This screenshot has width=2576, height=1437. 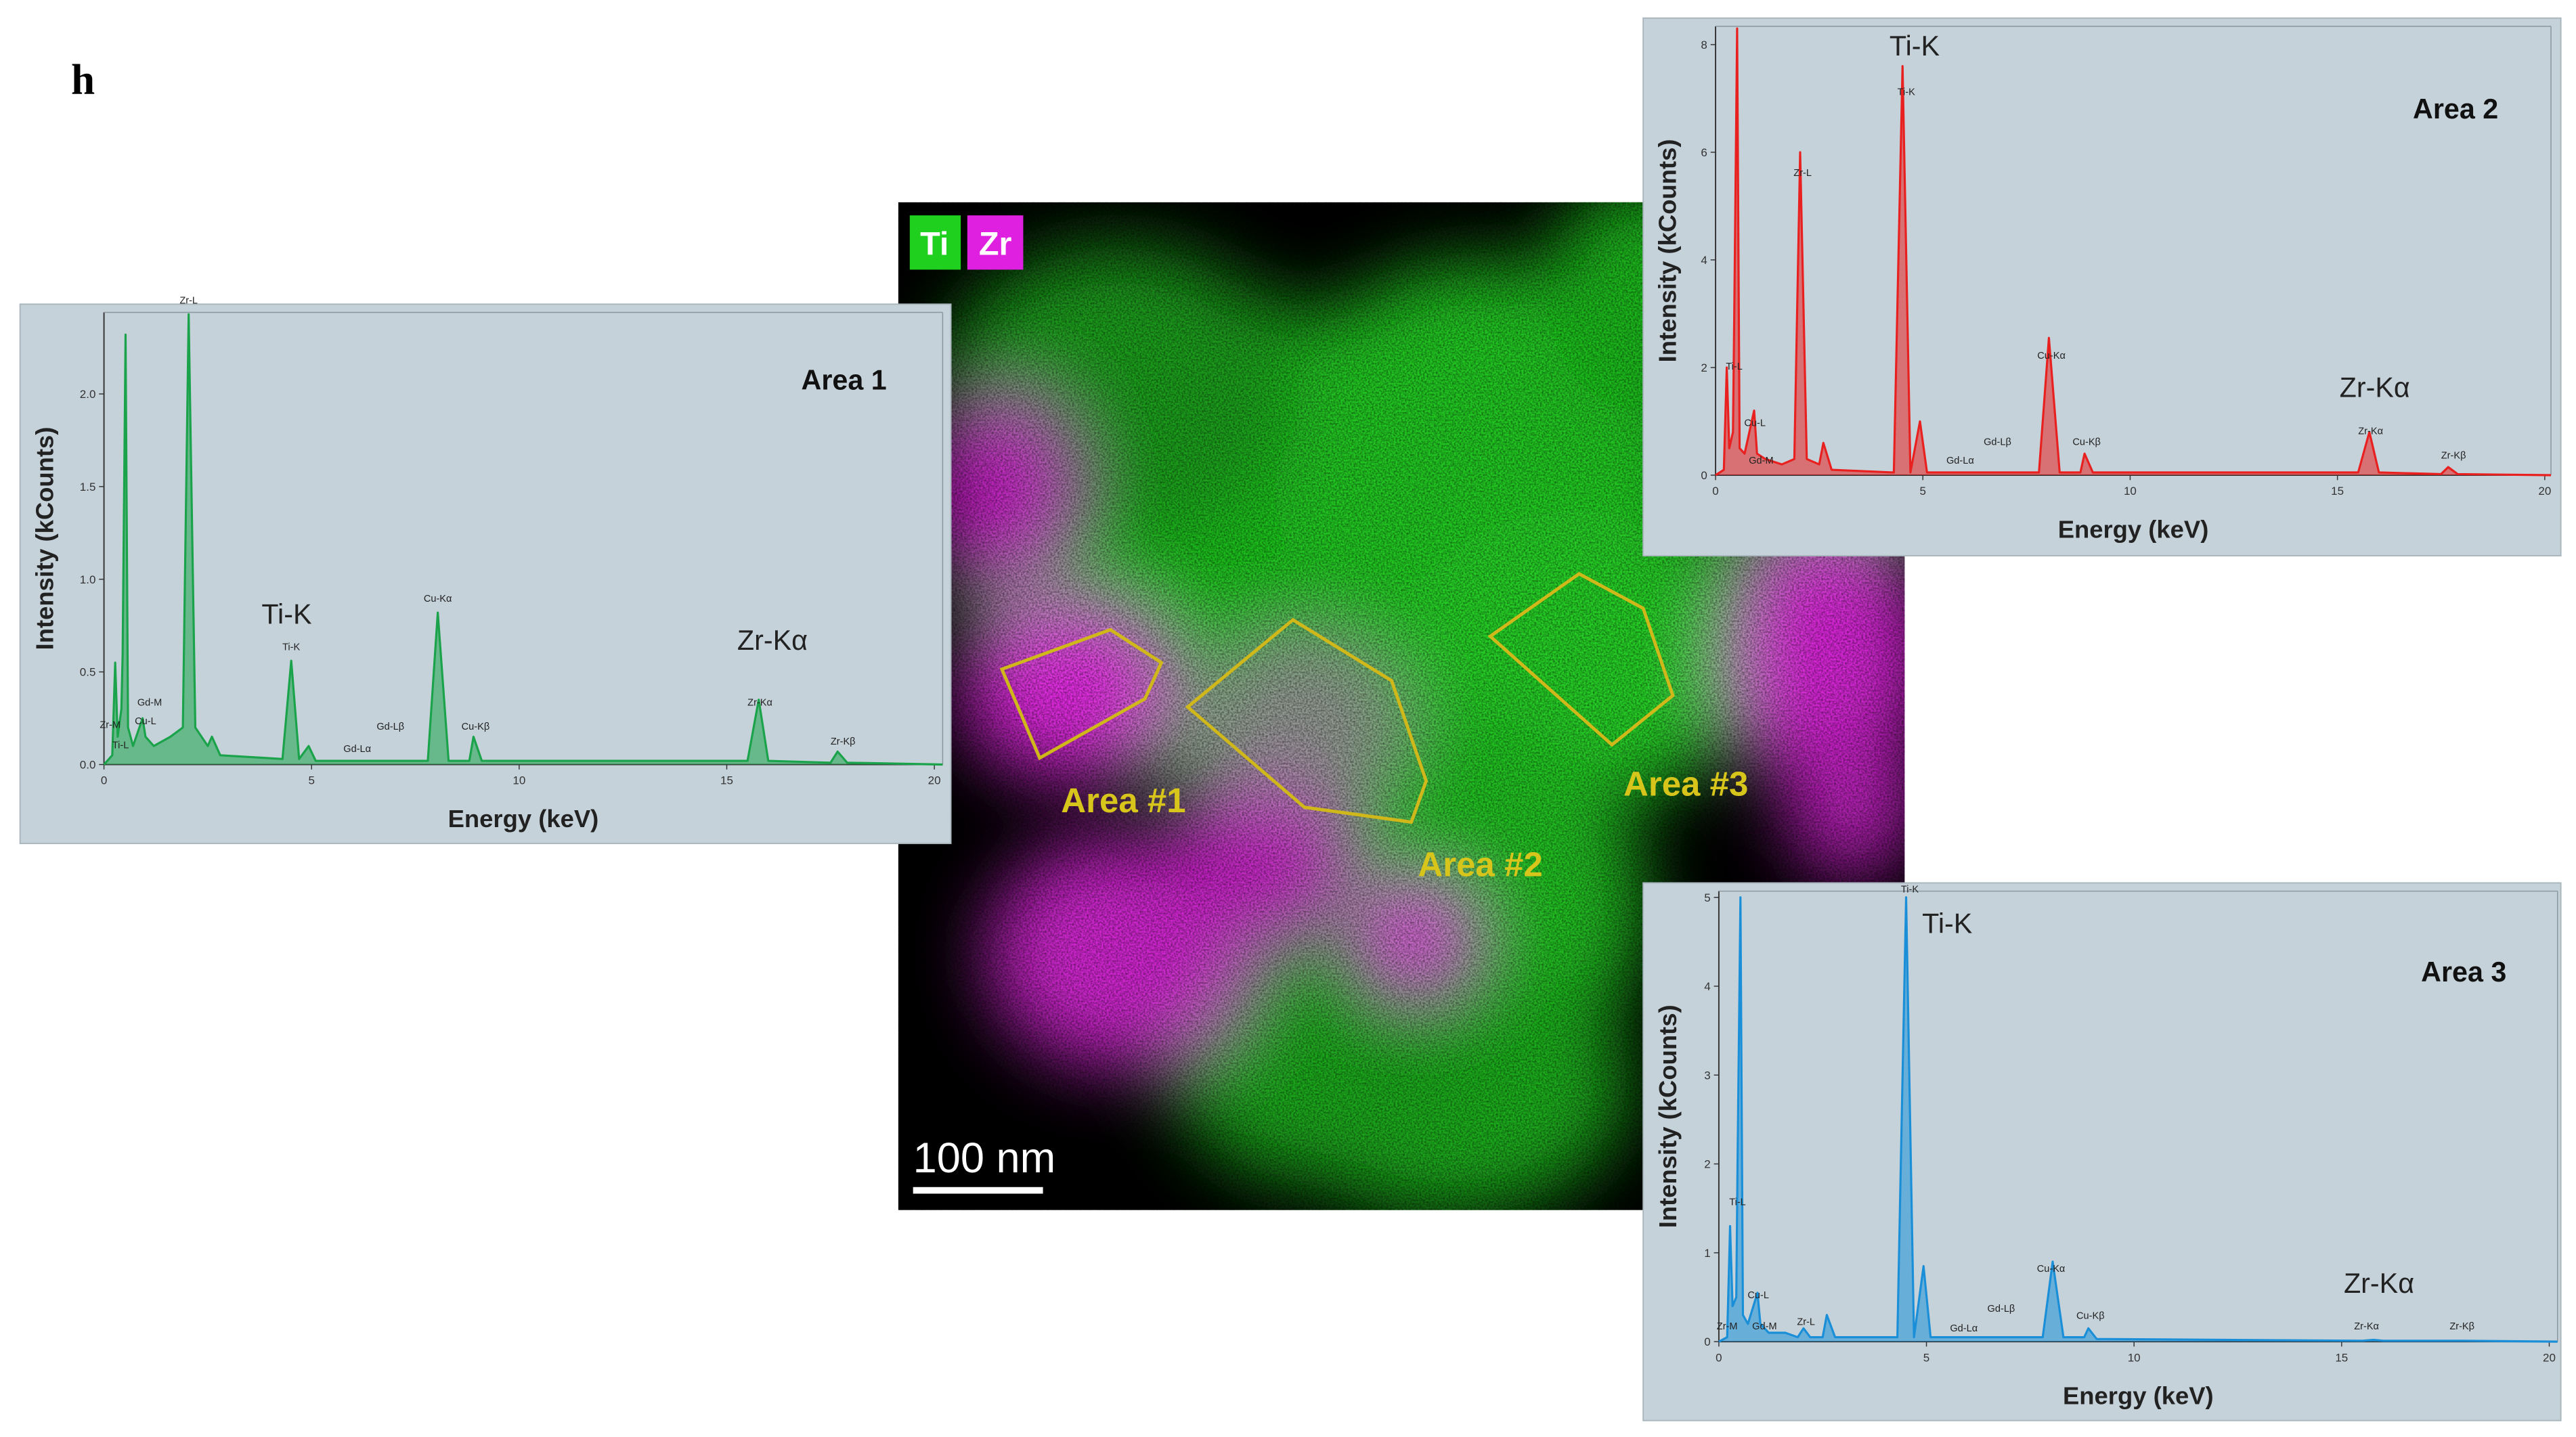 I want to click on region-label: Area #1, so click(x=1123, y=801).